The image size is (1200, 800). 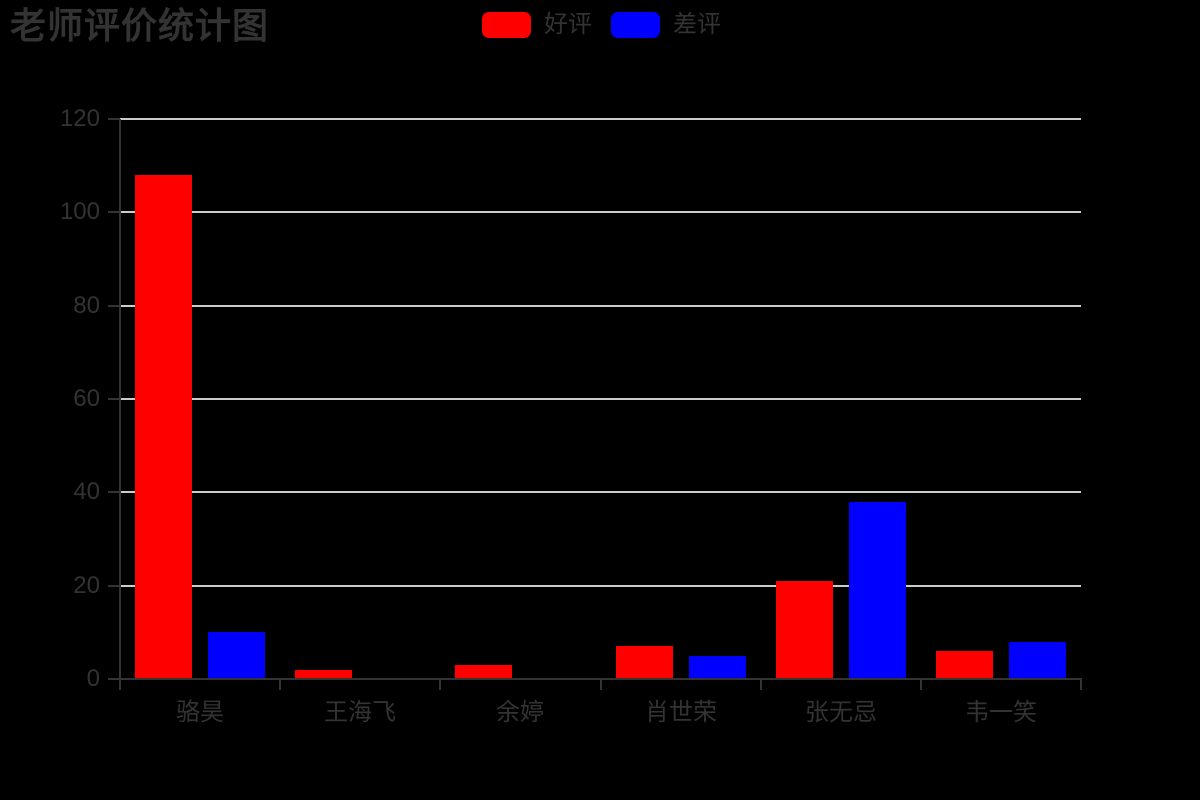 What do you see at coordinates (1001, 712) in the screenshot?
I see `x-axis-label: 韦一笑` at bounding box center [1001, 712].